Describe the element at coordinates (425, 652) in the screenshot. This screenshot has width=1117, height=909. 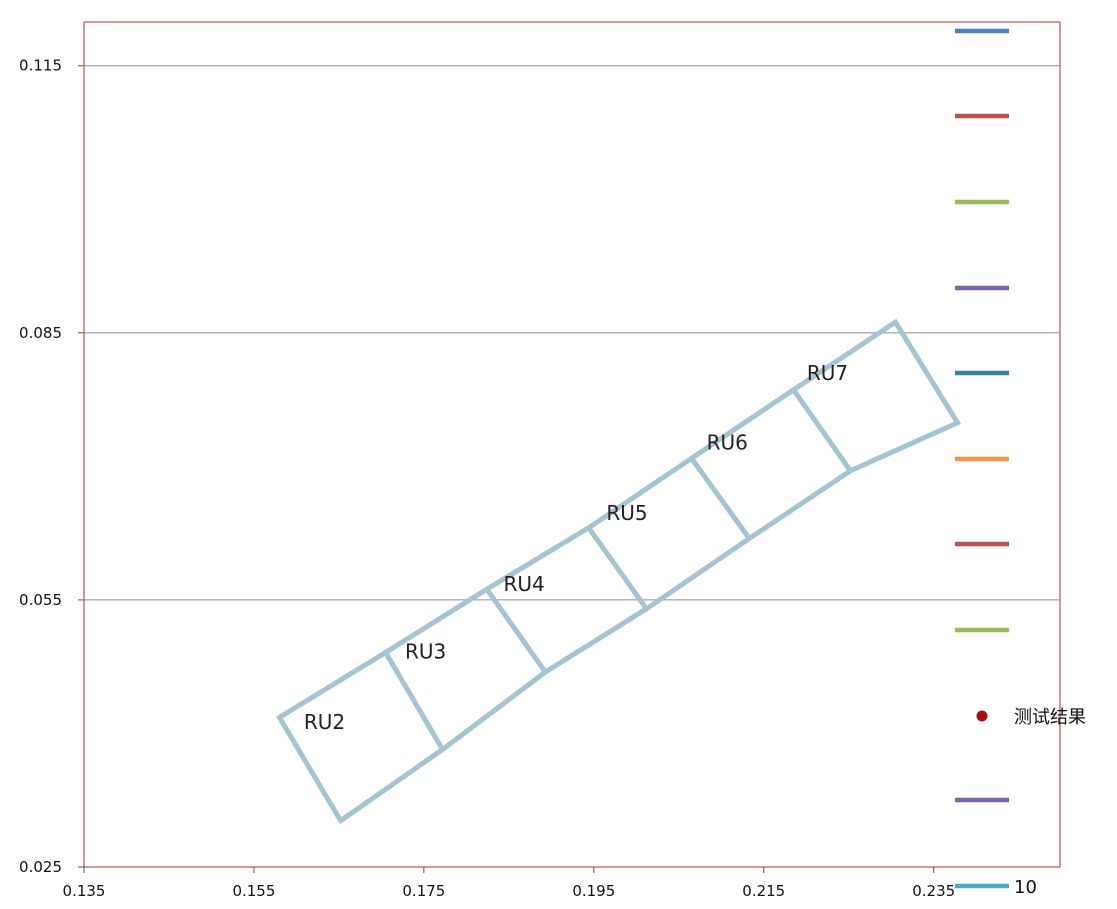
I see `ru-label-ru3: RU3` at that location.